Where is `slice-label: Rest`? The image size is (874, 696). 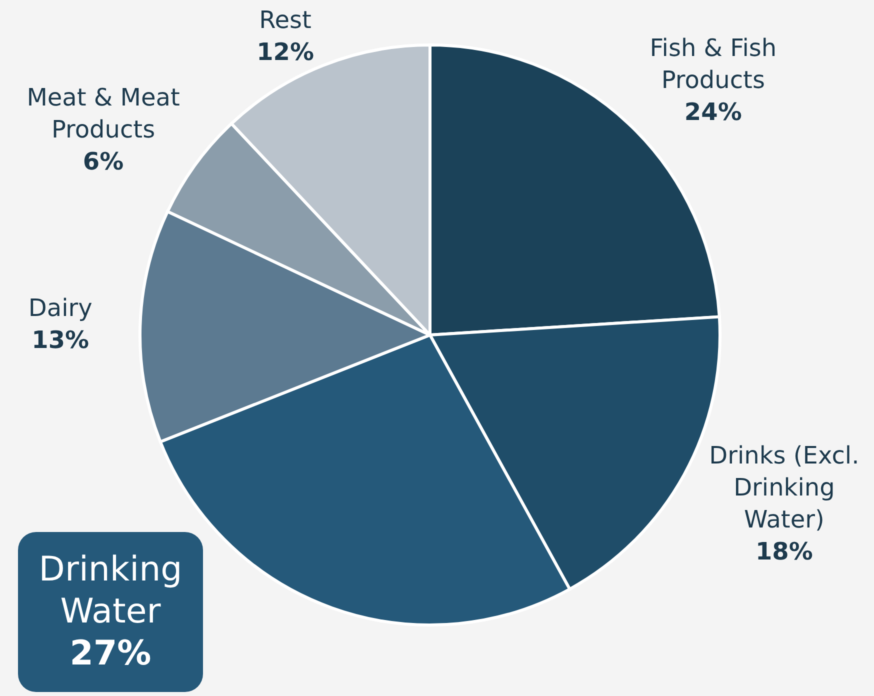 slice-label: Rest is located at coordinates (285, 20).